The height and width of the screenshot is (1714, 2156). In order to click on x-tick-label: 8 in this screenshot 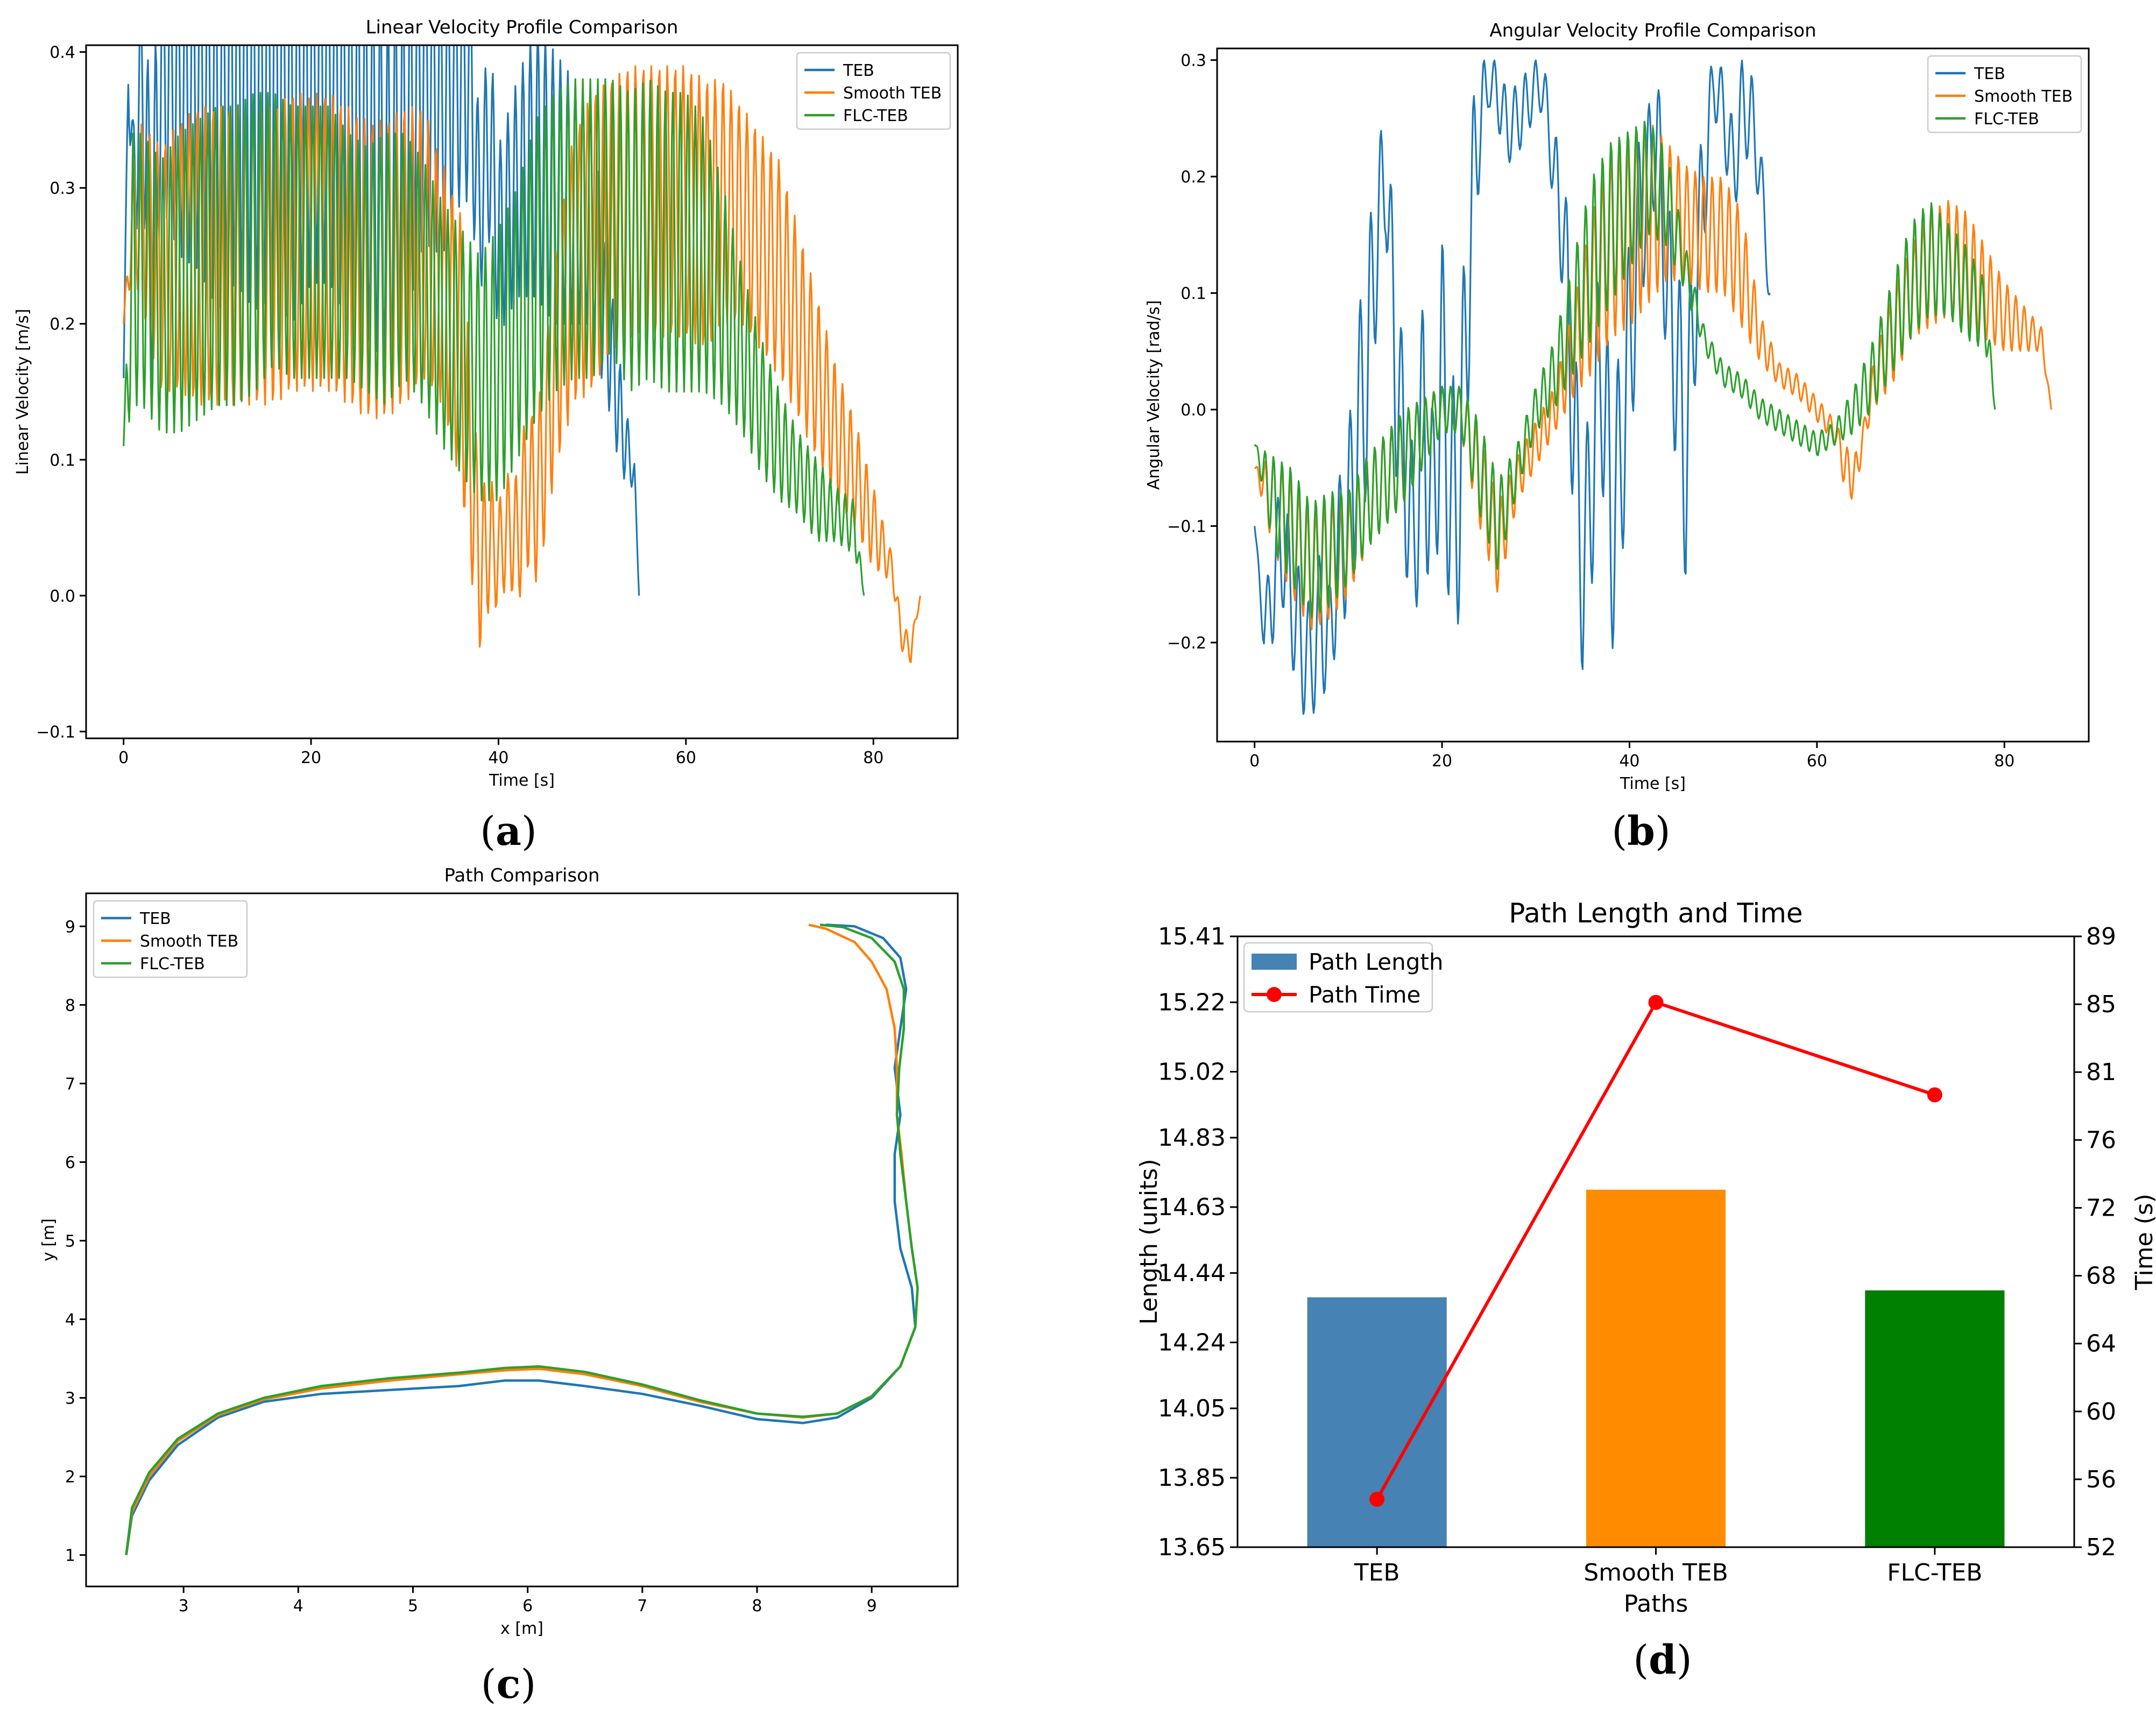, I will do `click(757, 1606)`.